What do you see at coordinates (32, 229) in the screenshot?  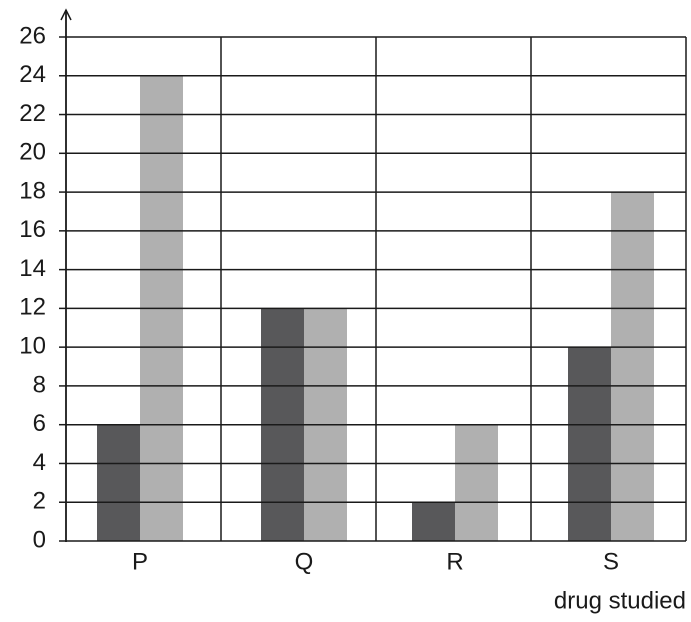 I see `y-tick-label: 16` at bounding box center [32, 229].